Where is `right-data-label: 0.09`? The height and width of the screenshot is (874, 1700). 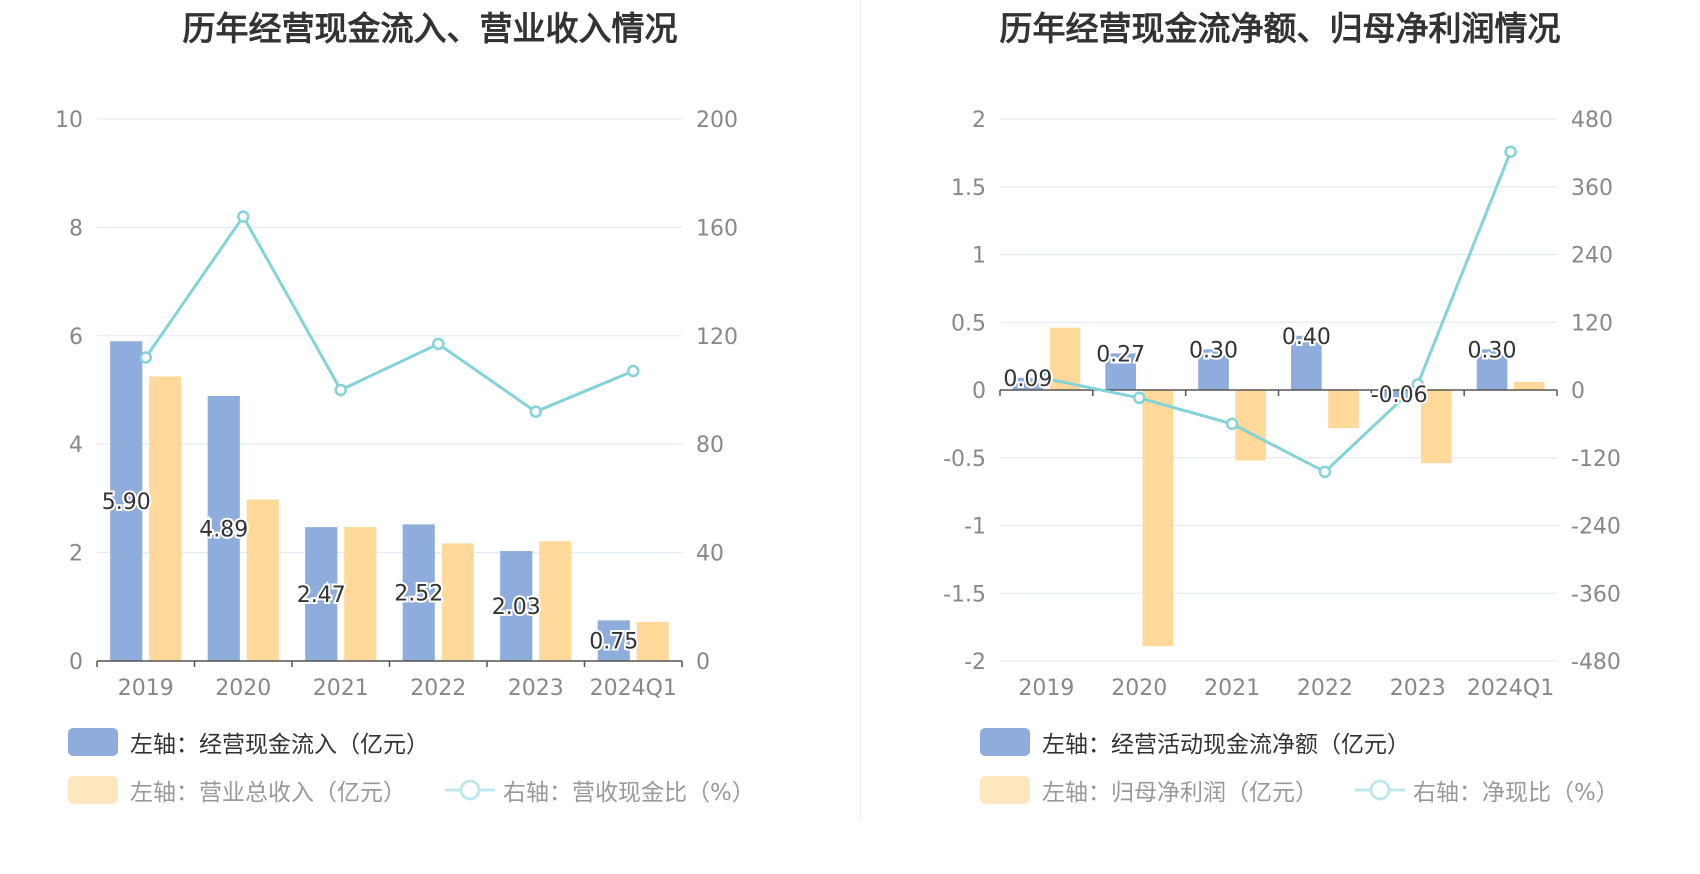
right-data-label: 0.09 is located at coordinates (1027, 379).